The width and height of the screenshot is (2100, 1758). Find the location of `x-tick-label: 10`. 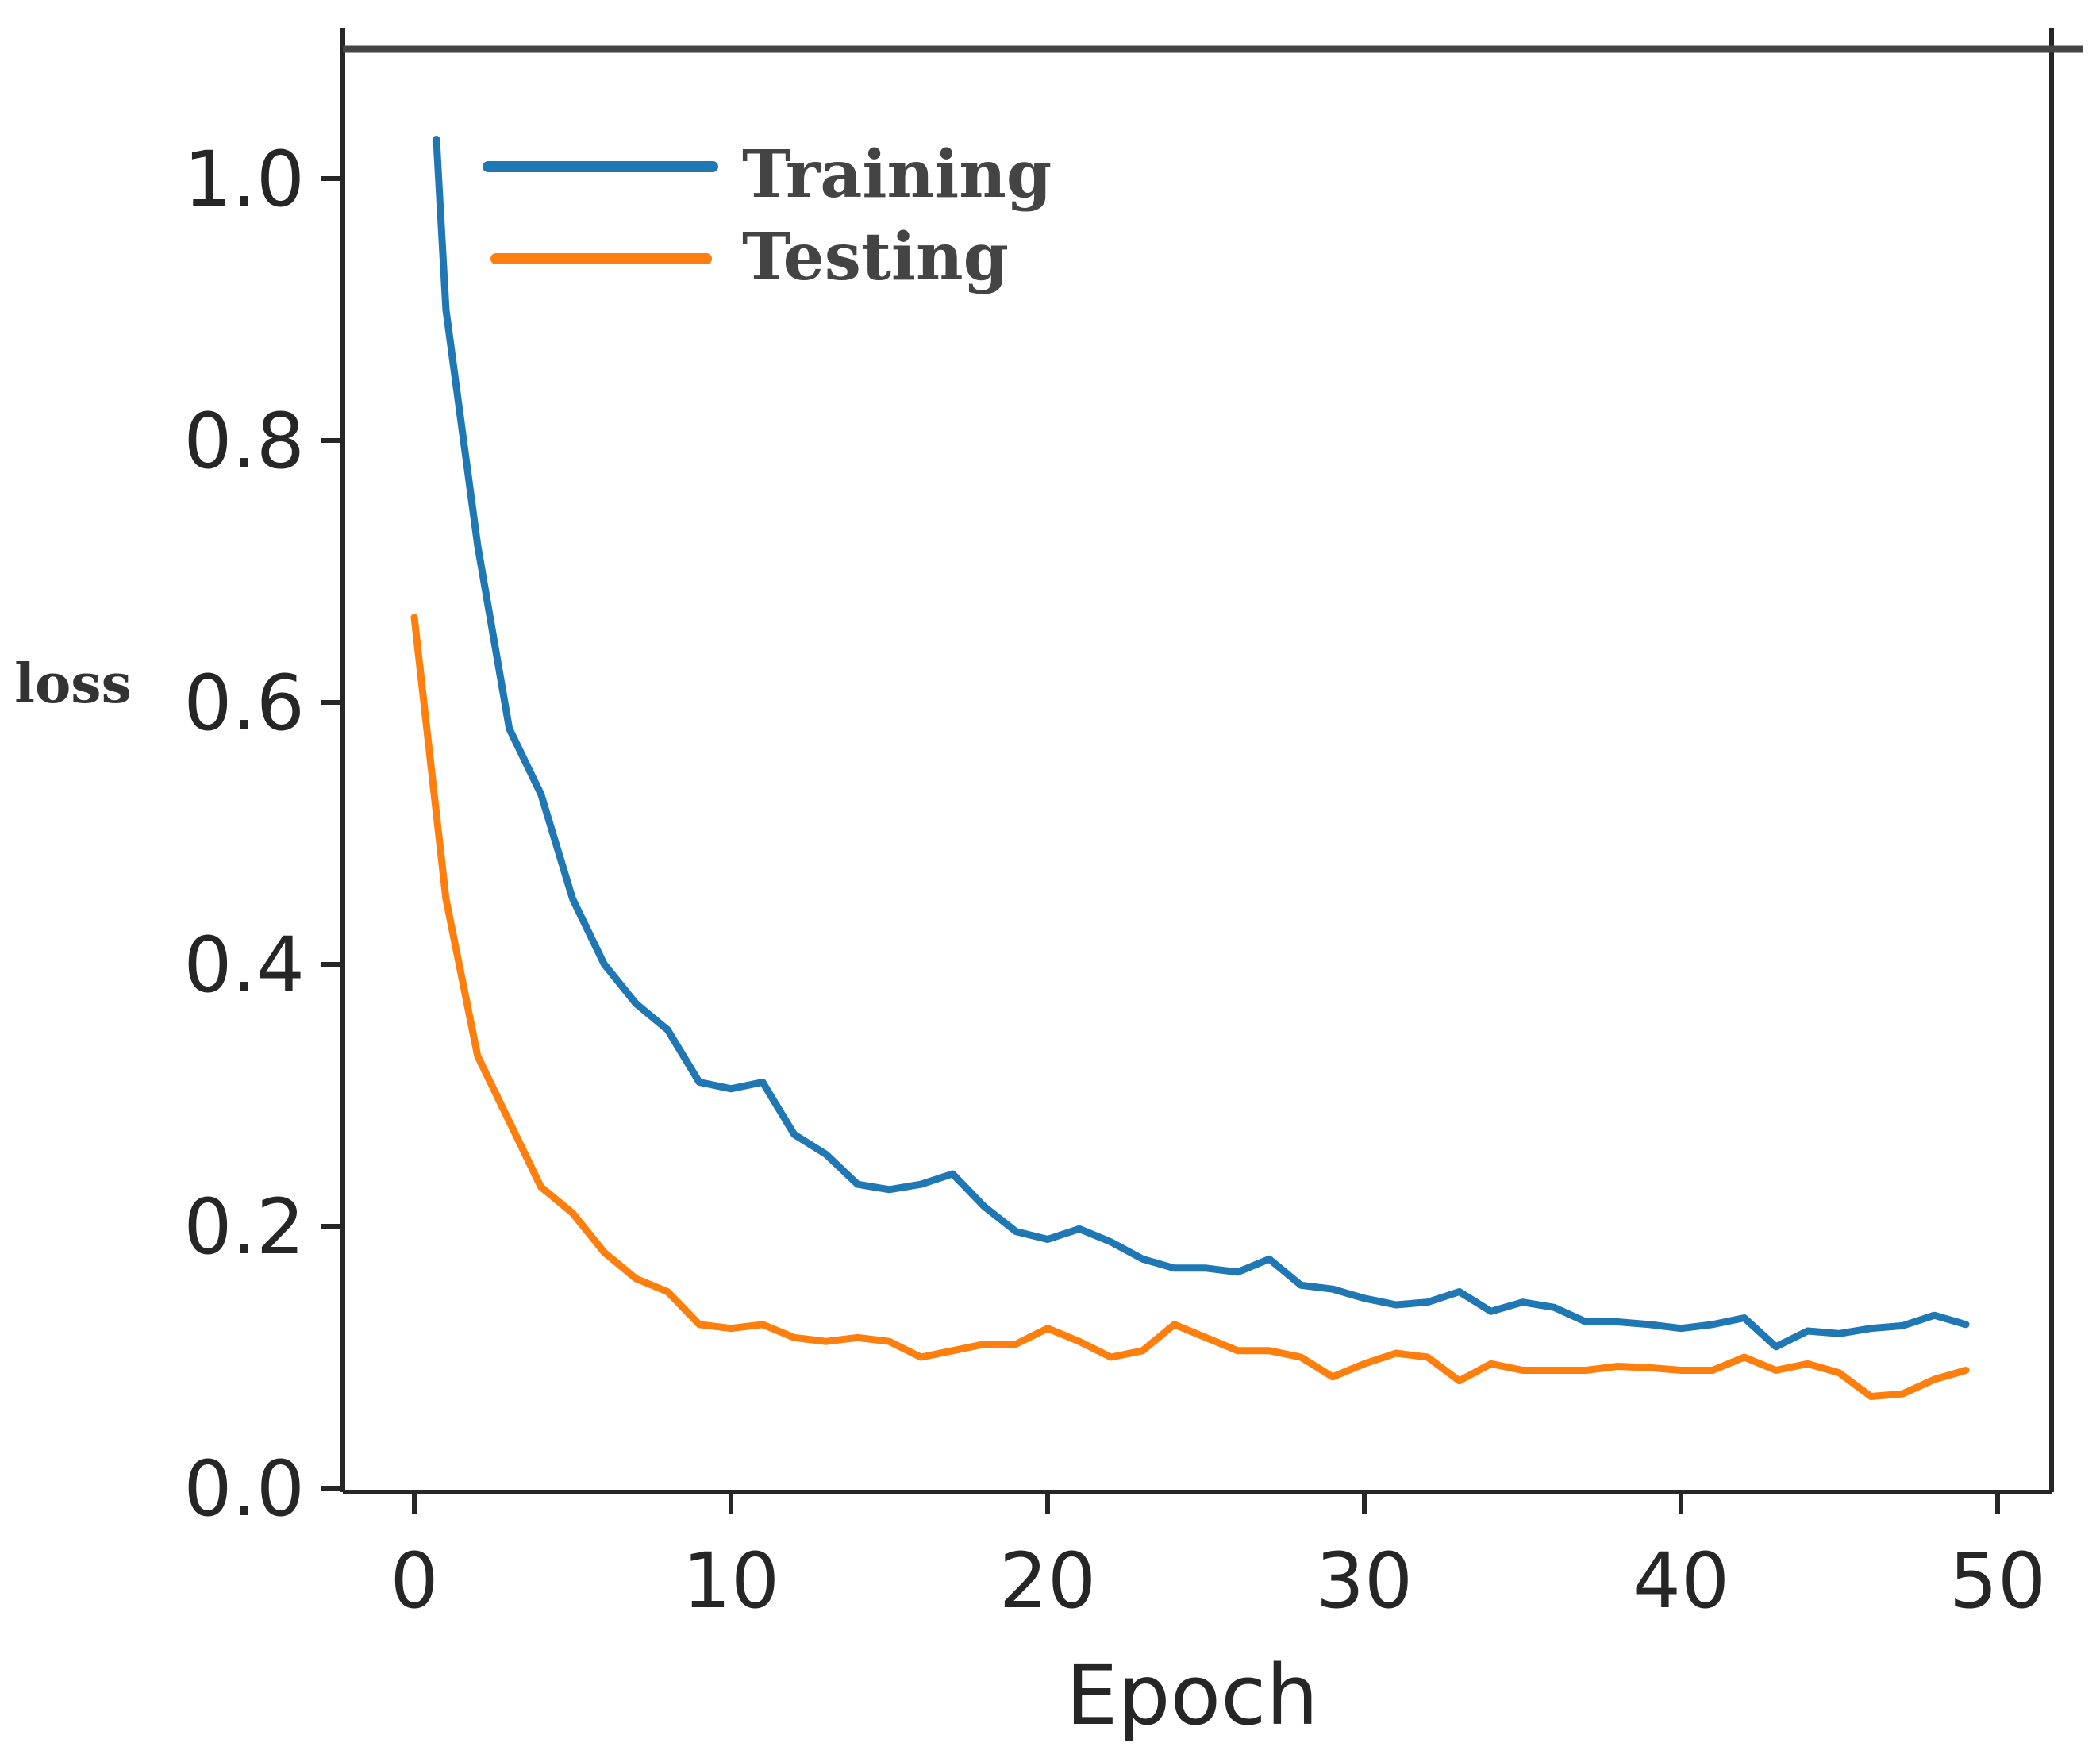

x-tick-label: 10 is located at coordinates (731, 1581).